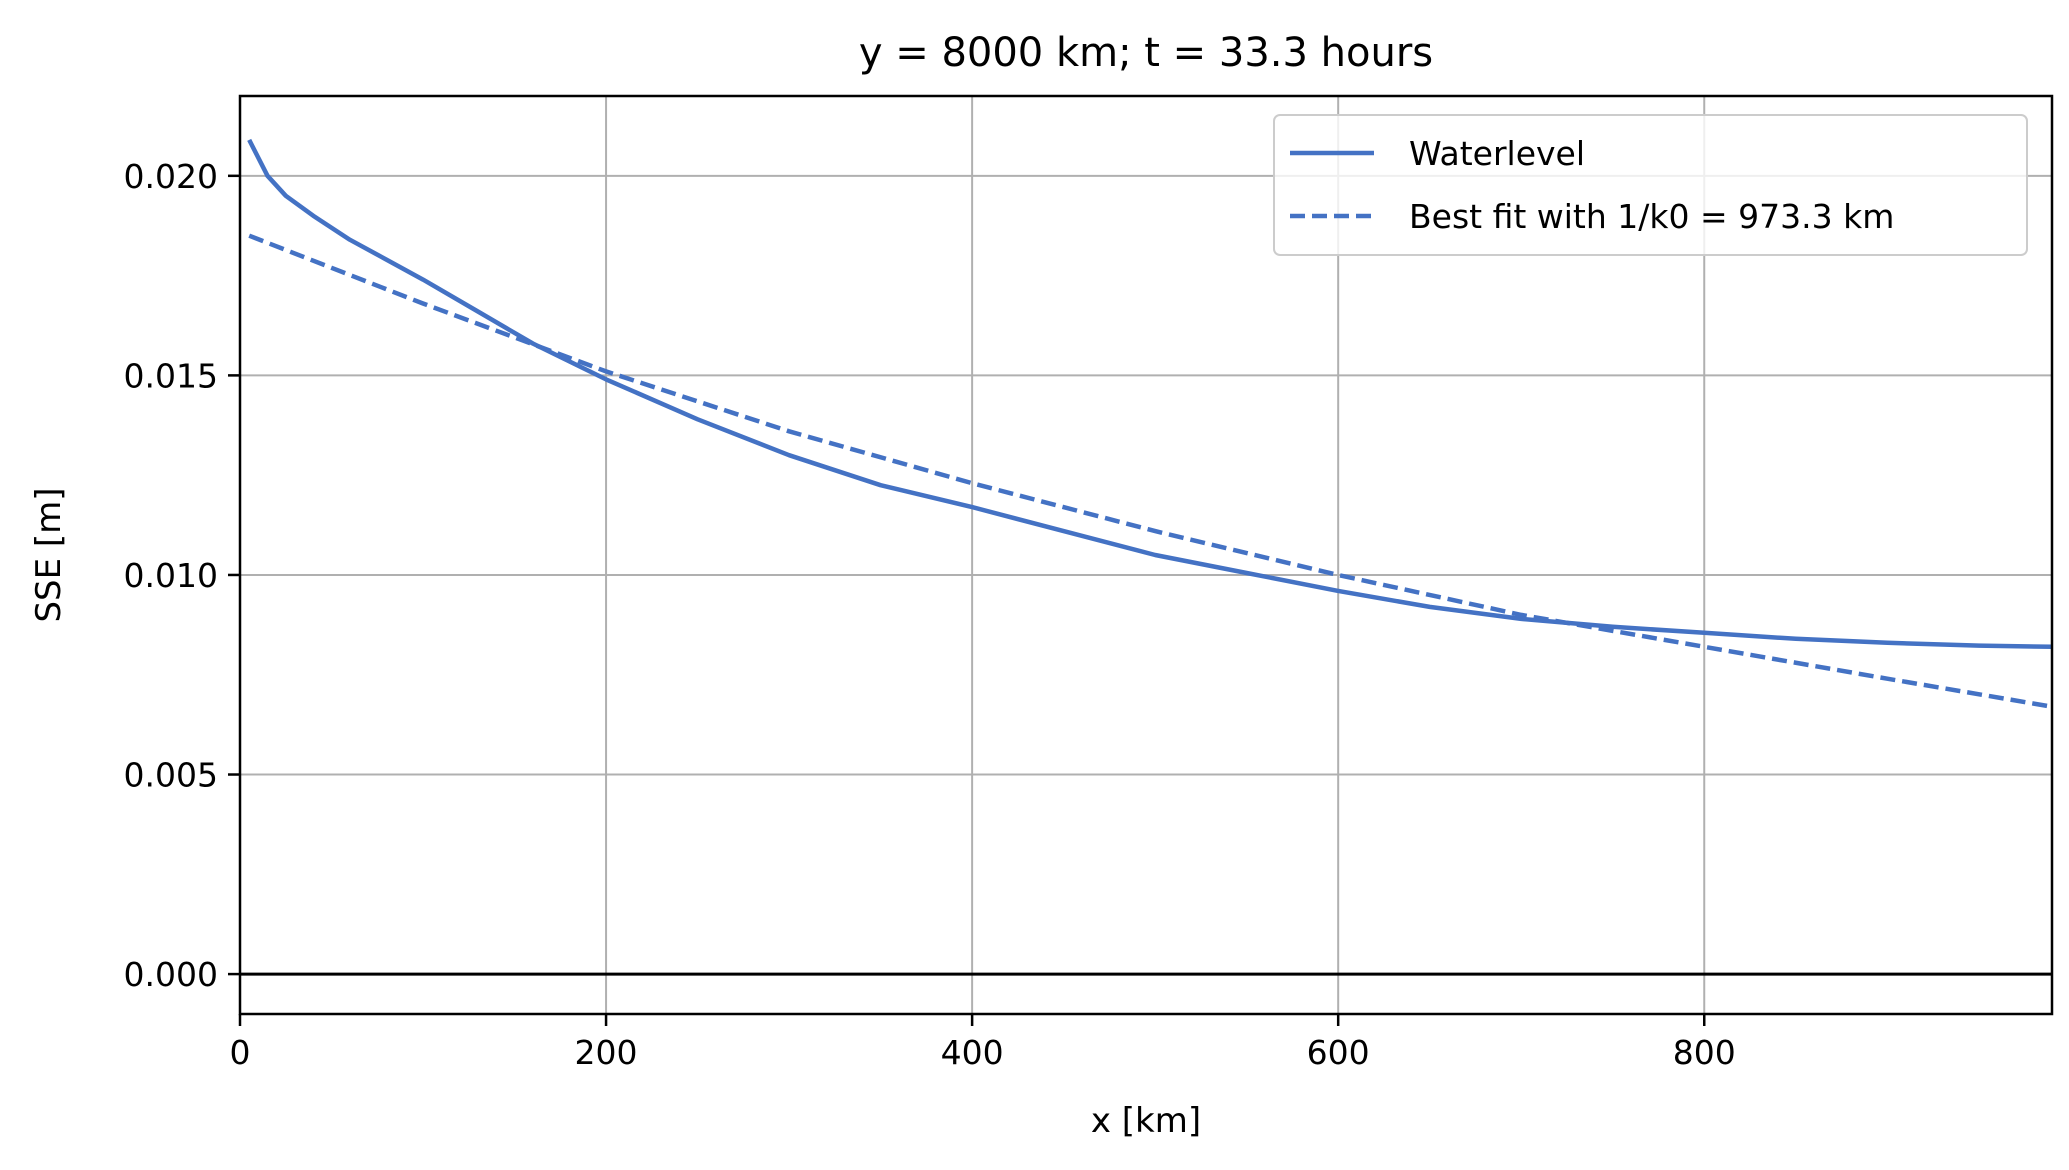 The width and height of the screenshot is (2069, 1170). Describe the element at coordinates (171, 775) in the screenshot. I see `y-tick-label: 0.005` at that location.